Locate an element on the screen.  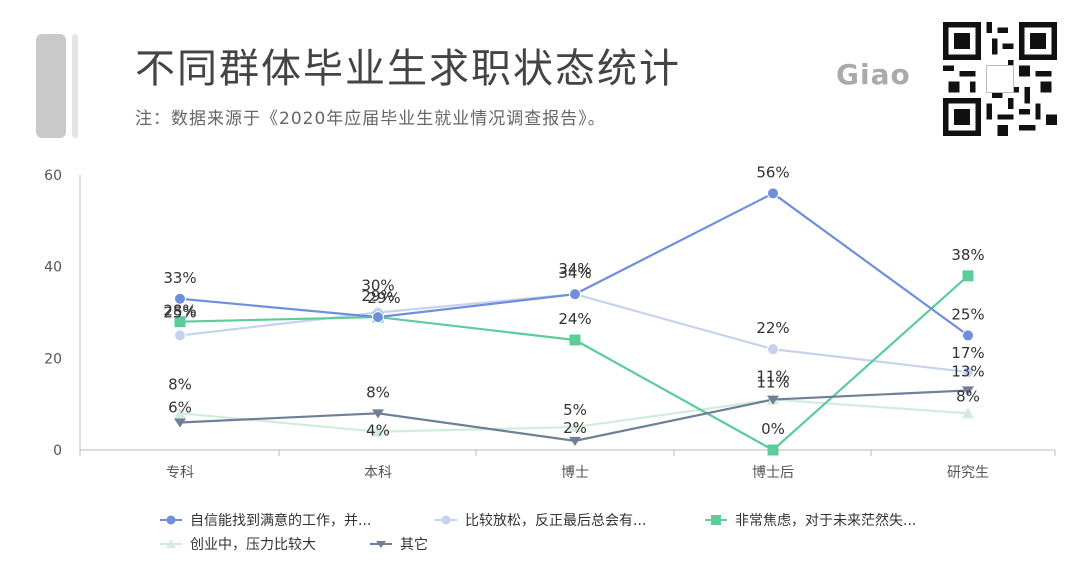
legend-item: 其它 is located at coordinates (399, 544).